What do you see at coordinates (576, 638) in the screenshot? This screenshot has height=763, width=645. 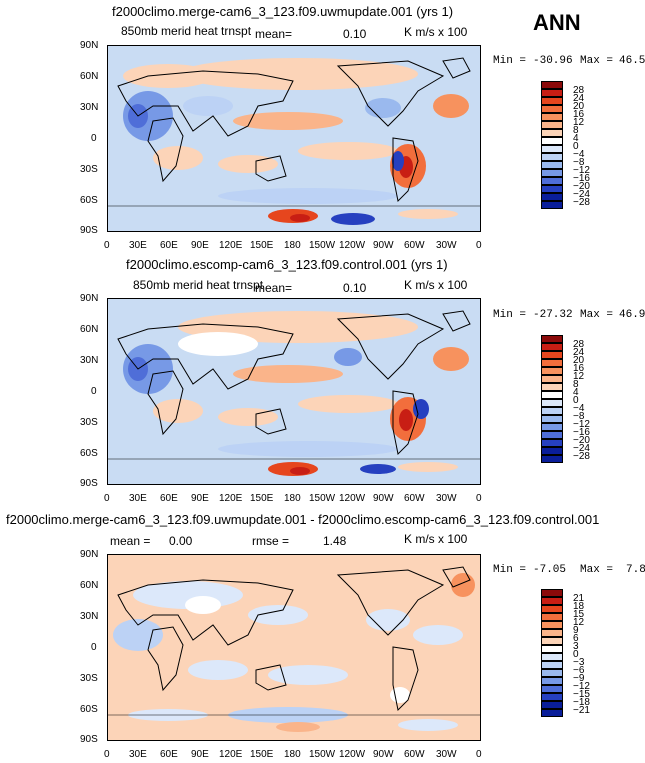 I see `colorbar-label: 6` at bounding box center [576, 638].